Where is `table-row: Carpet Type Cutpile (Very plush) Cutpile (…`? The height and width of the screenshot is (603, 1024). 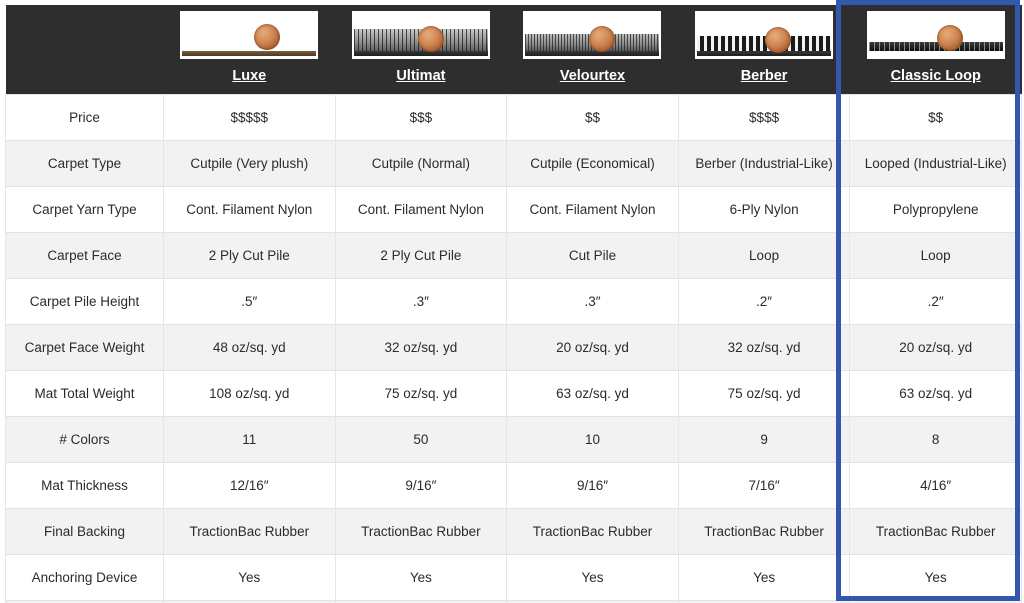
table-row: Carpet Type Cutpile (Very plush) Cutpile (… is located at coordinates (513, 163).